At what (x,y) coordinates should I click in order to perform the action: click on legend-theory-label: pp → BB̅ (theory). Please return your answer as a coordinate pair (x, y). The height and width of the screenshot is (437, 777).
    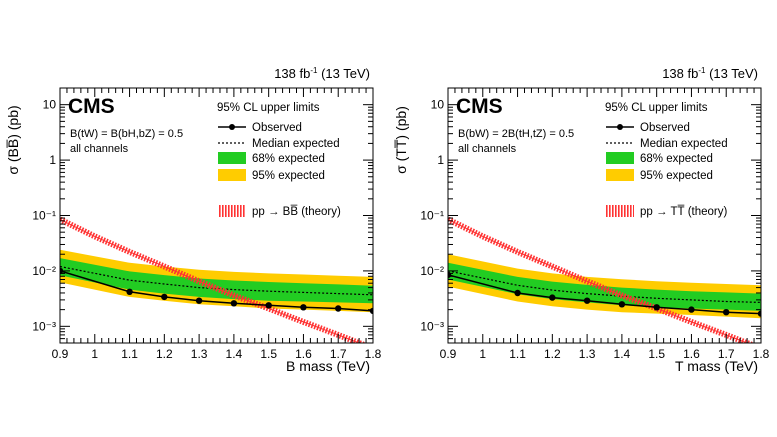
    Looking at the image, I should click on (296, 212).